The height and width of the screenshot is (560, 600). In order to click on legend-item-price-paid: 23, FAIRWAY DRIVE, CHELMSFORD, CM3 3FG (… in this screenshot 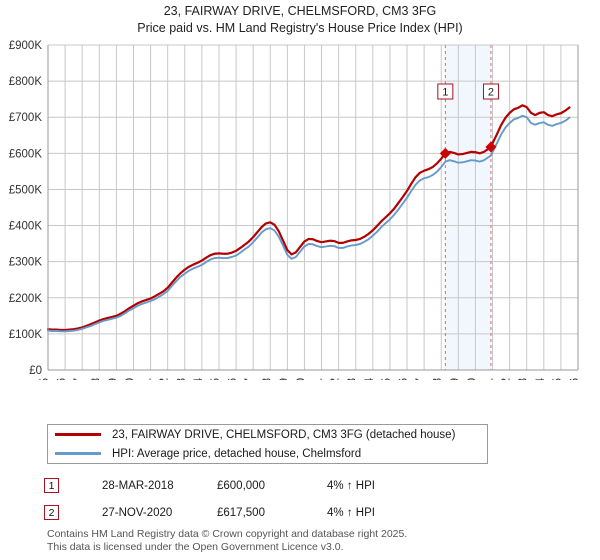, I will do `click(267, 434)`.